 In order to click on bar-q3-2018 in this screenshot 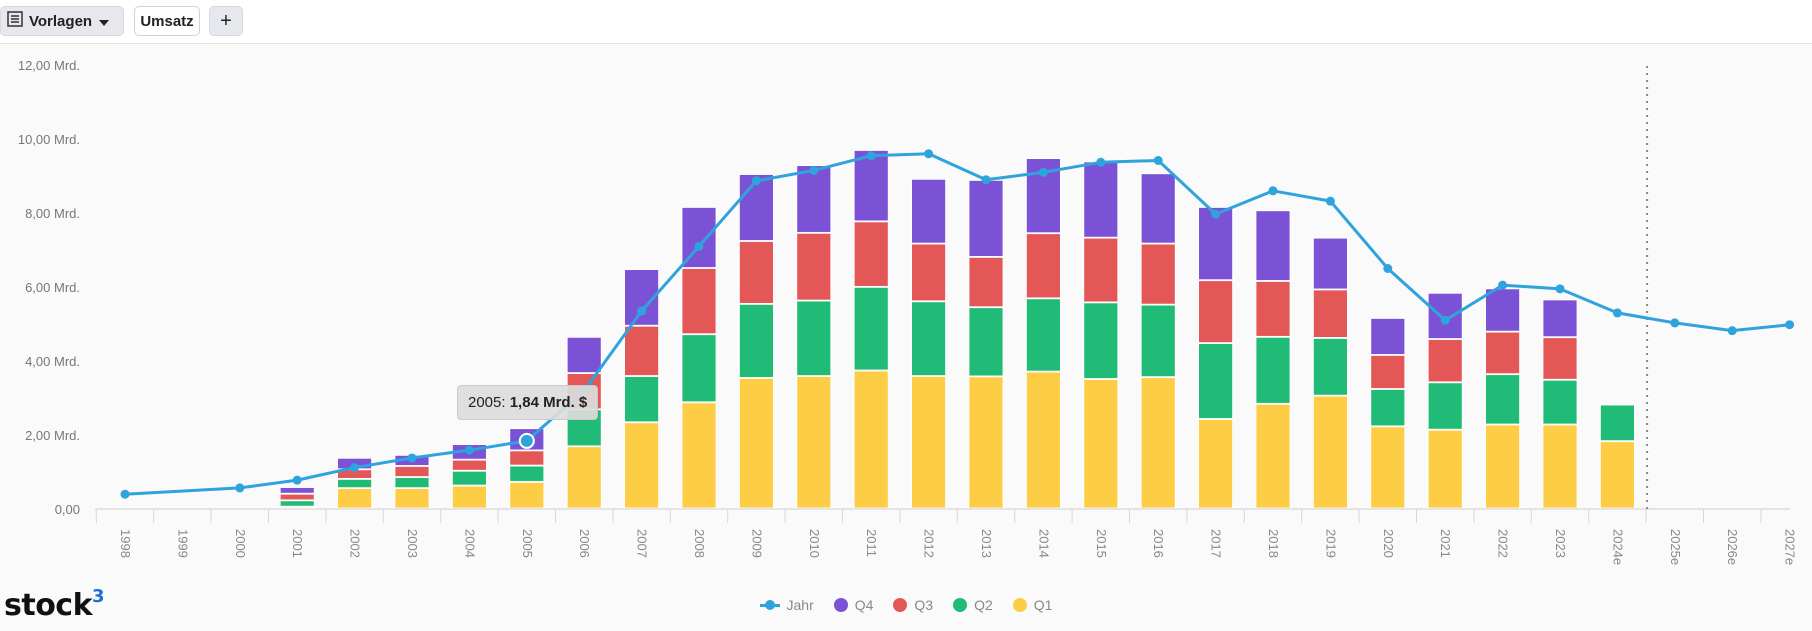, I will do `click(1273, 309)`.